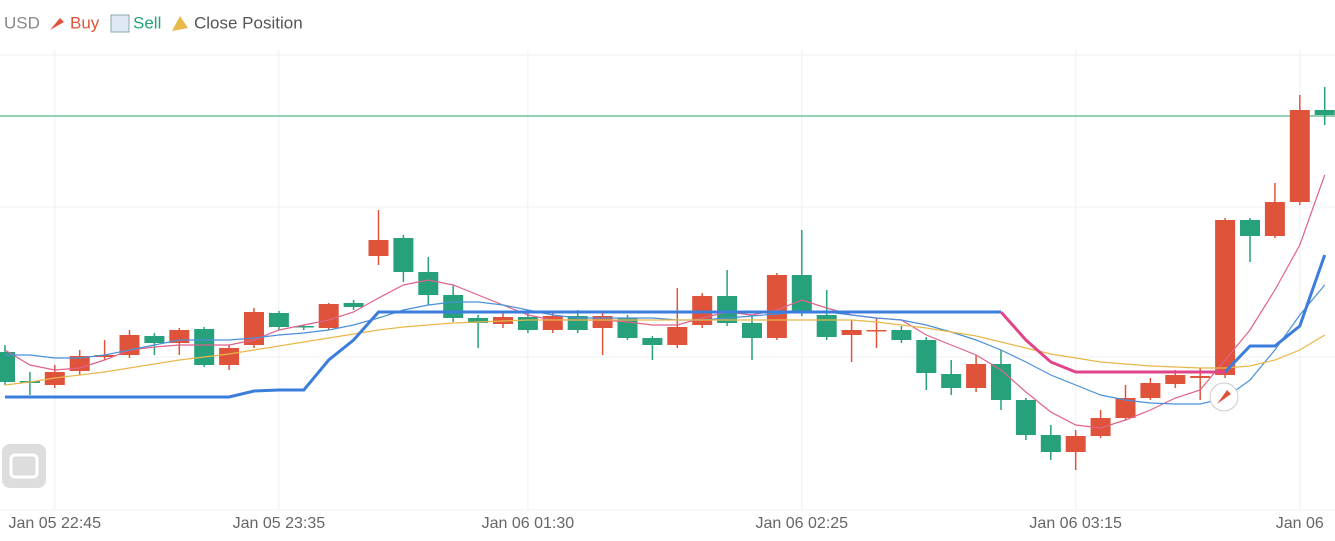 The height and width of the screenshot is (541, 1335). Describe the element at coordinates (528, 523) in the screenshot. I see `x-tick-label: Jan 06 01:30` at that location.